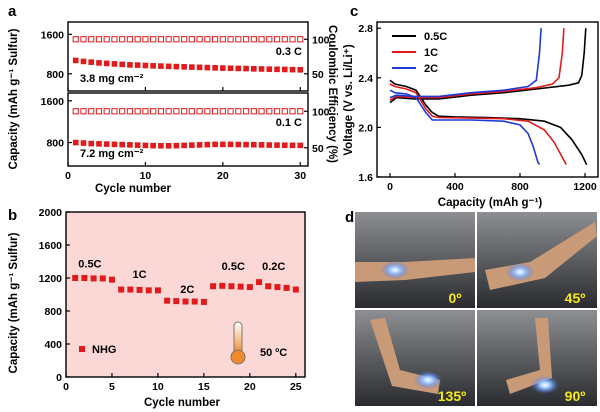 The height and width of the screenshot is (412, 600). What do you see at coordinates (431, 53) in the screenshot?
I see `legend-label: 1C` at bounding box center [431, 53].